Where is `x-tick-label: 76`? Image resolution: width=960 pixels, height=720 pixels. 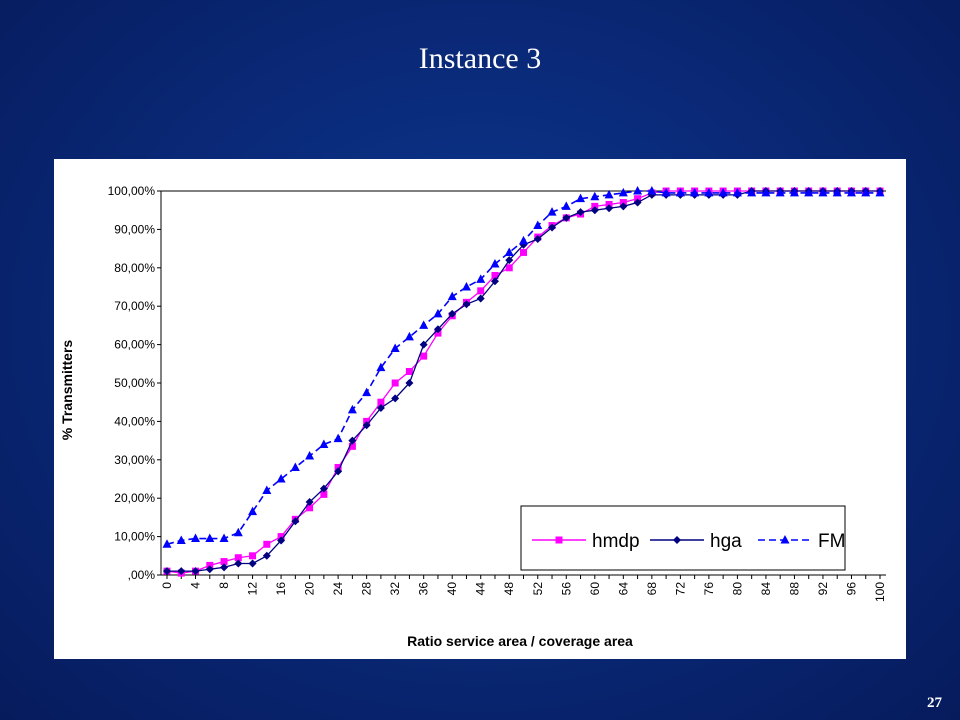
x-tick-label: 76 is located at coordinates (709, 589).